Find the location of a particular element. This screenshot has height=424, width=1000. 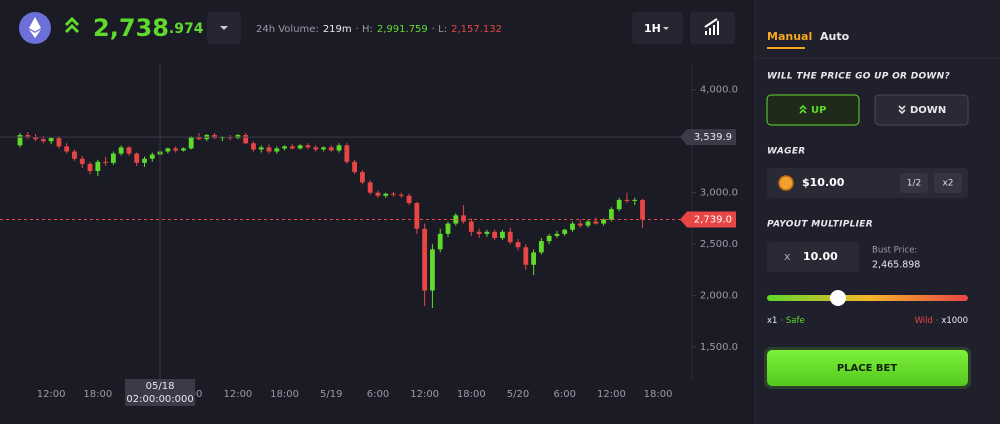

max-label: Wild · x1000 is located at coordinates (941, 321).